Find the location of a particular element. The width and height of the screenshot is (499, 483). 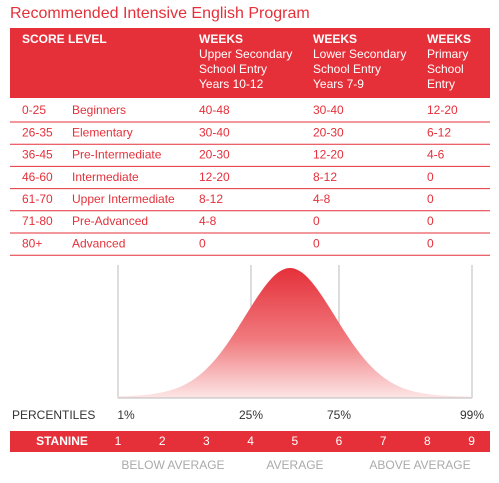

stanine-value: 3 is located at coordinates (206, 441).